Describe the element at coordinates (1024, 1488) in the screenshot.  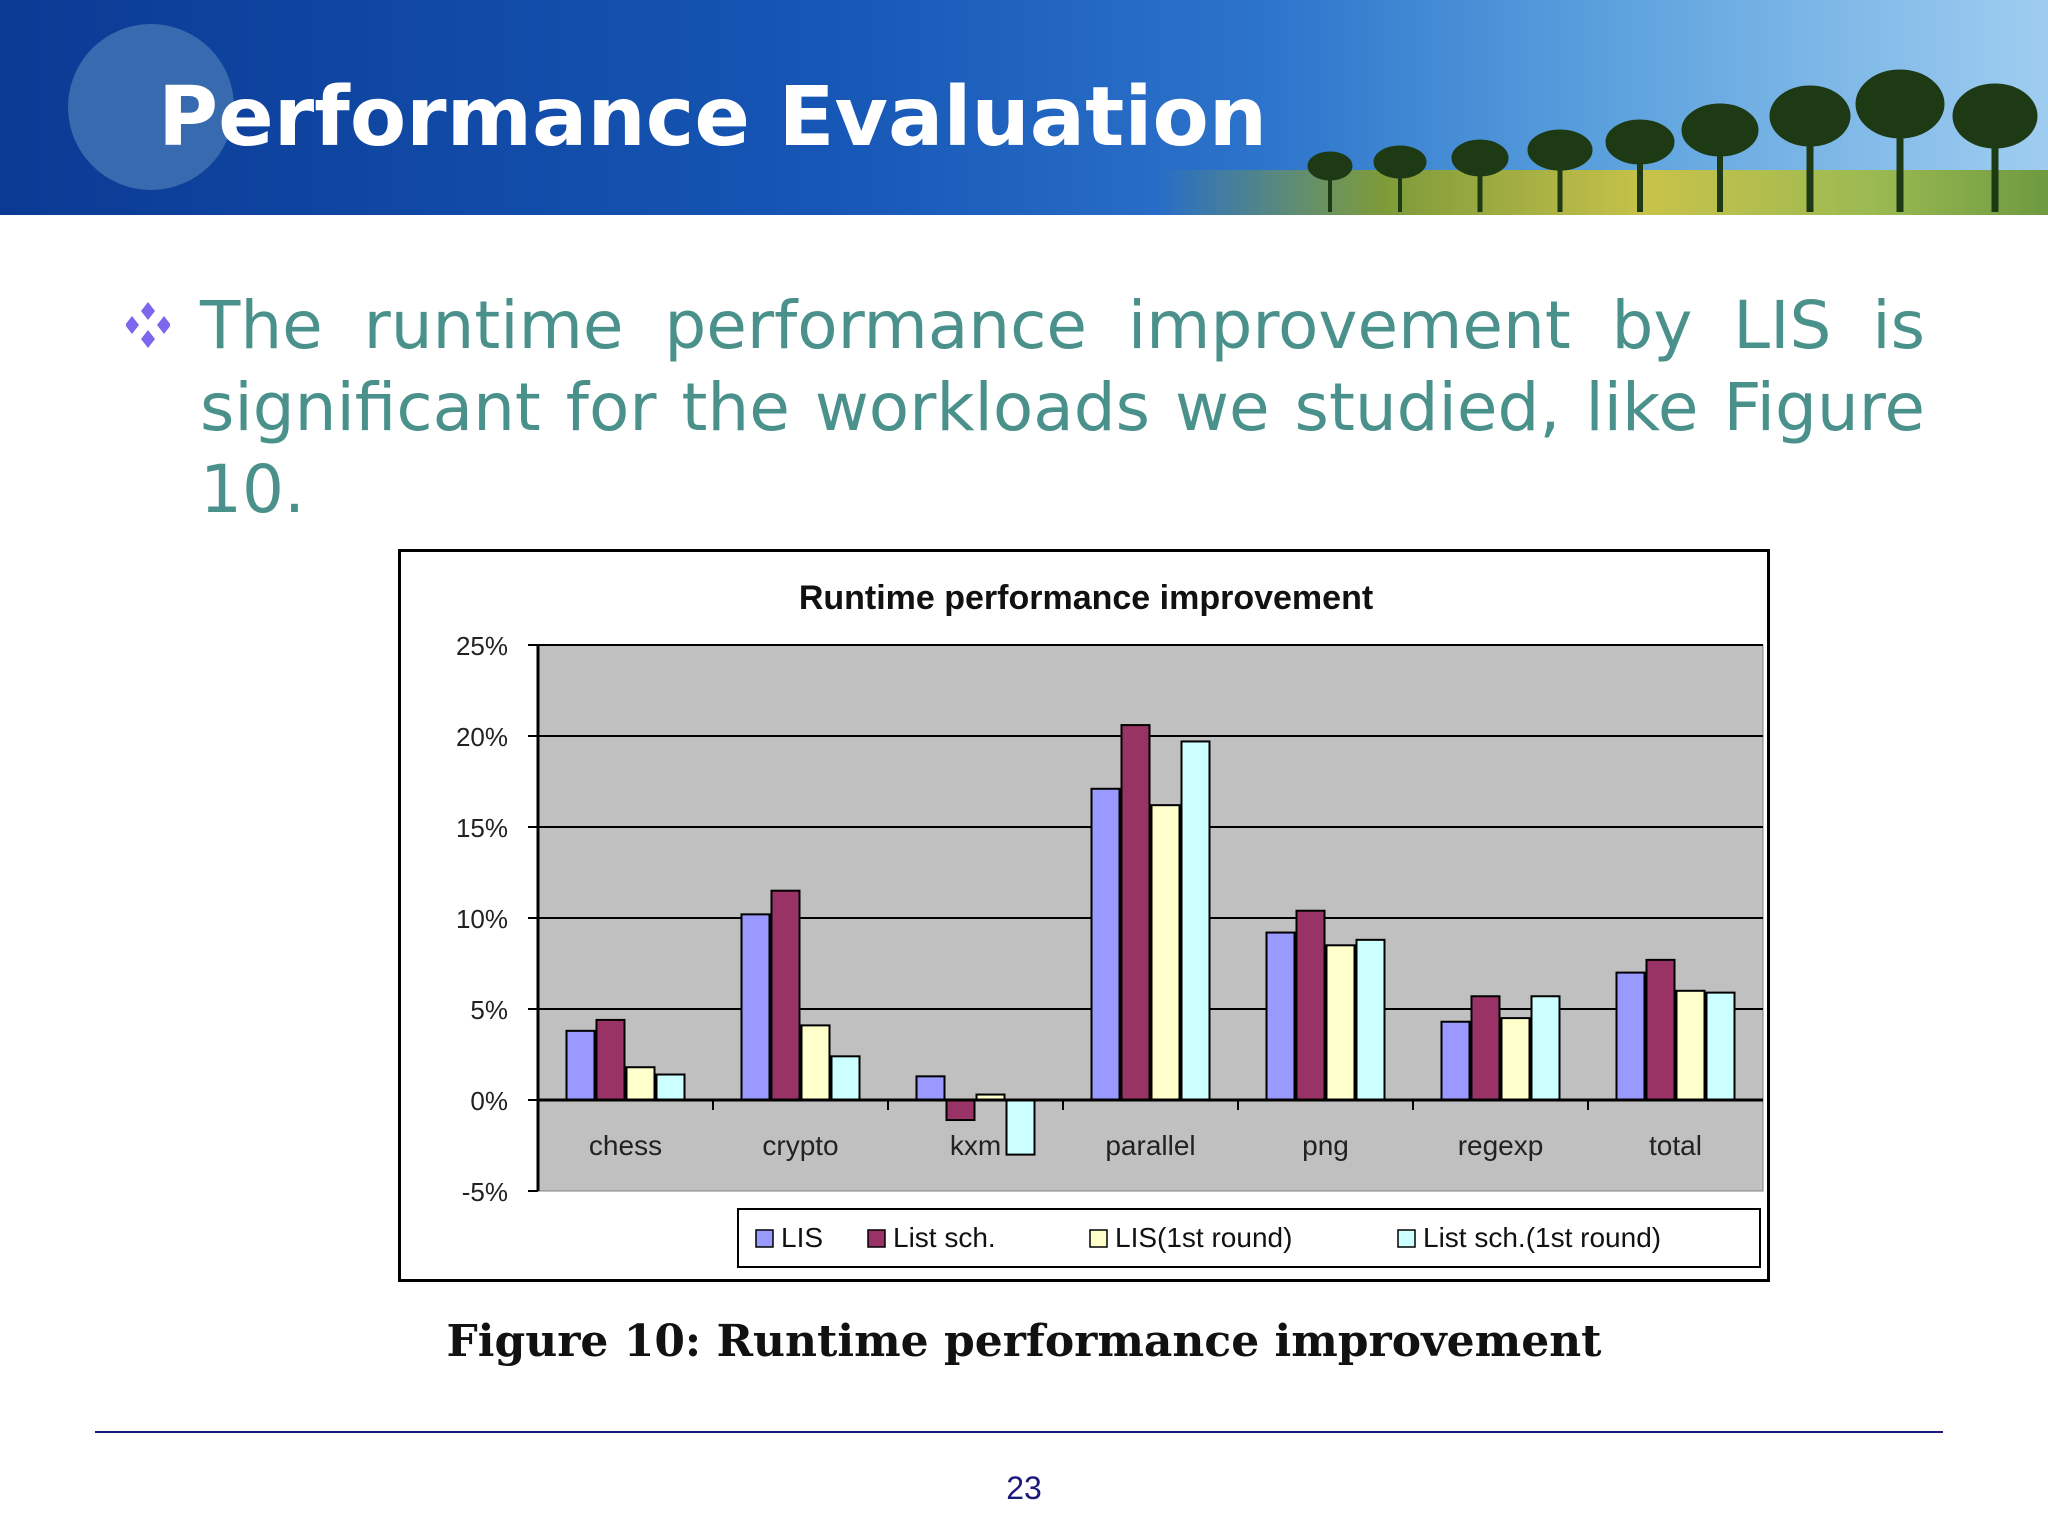
I see `page-number: 23` at that location.